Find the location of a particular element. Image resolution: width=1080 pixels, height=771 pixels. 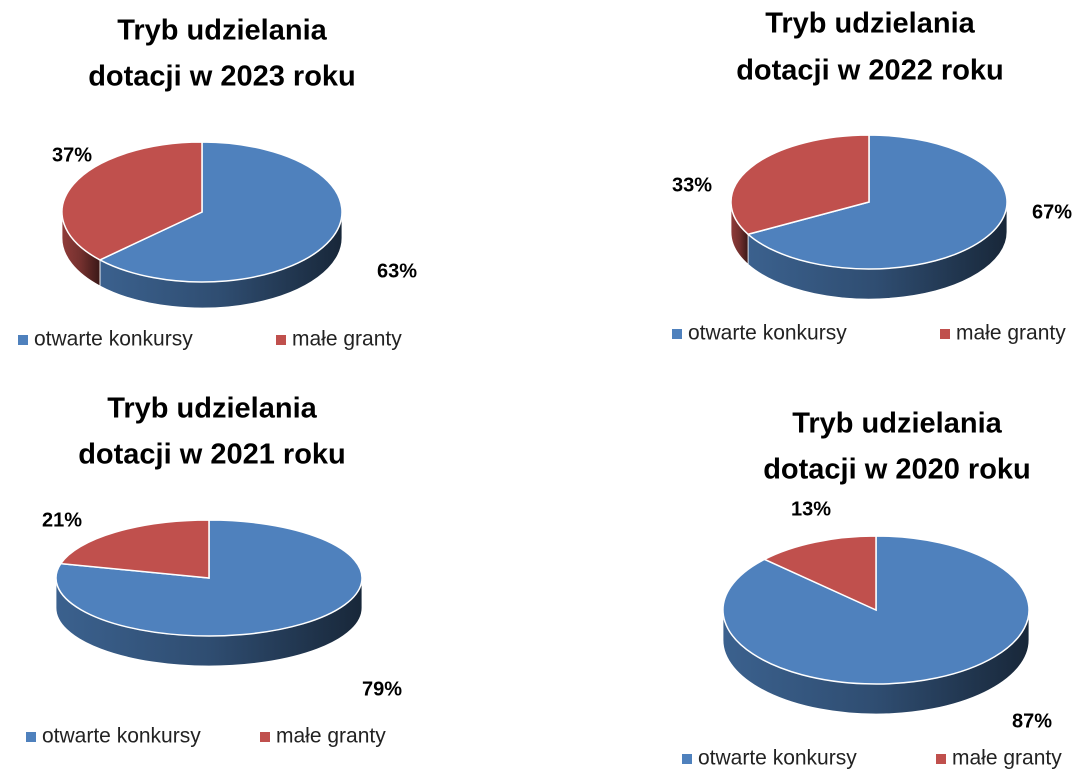

data-label: 79% is located at coordinates (382, 689).